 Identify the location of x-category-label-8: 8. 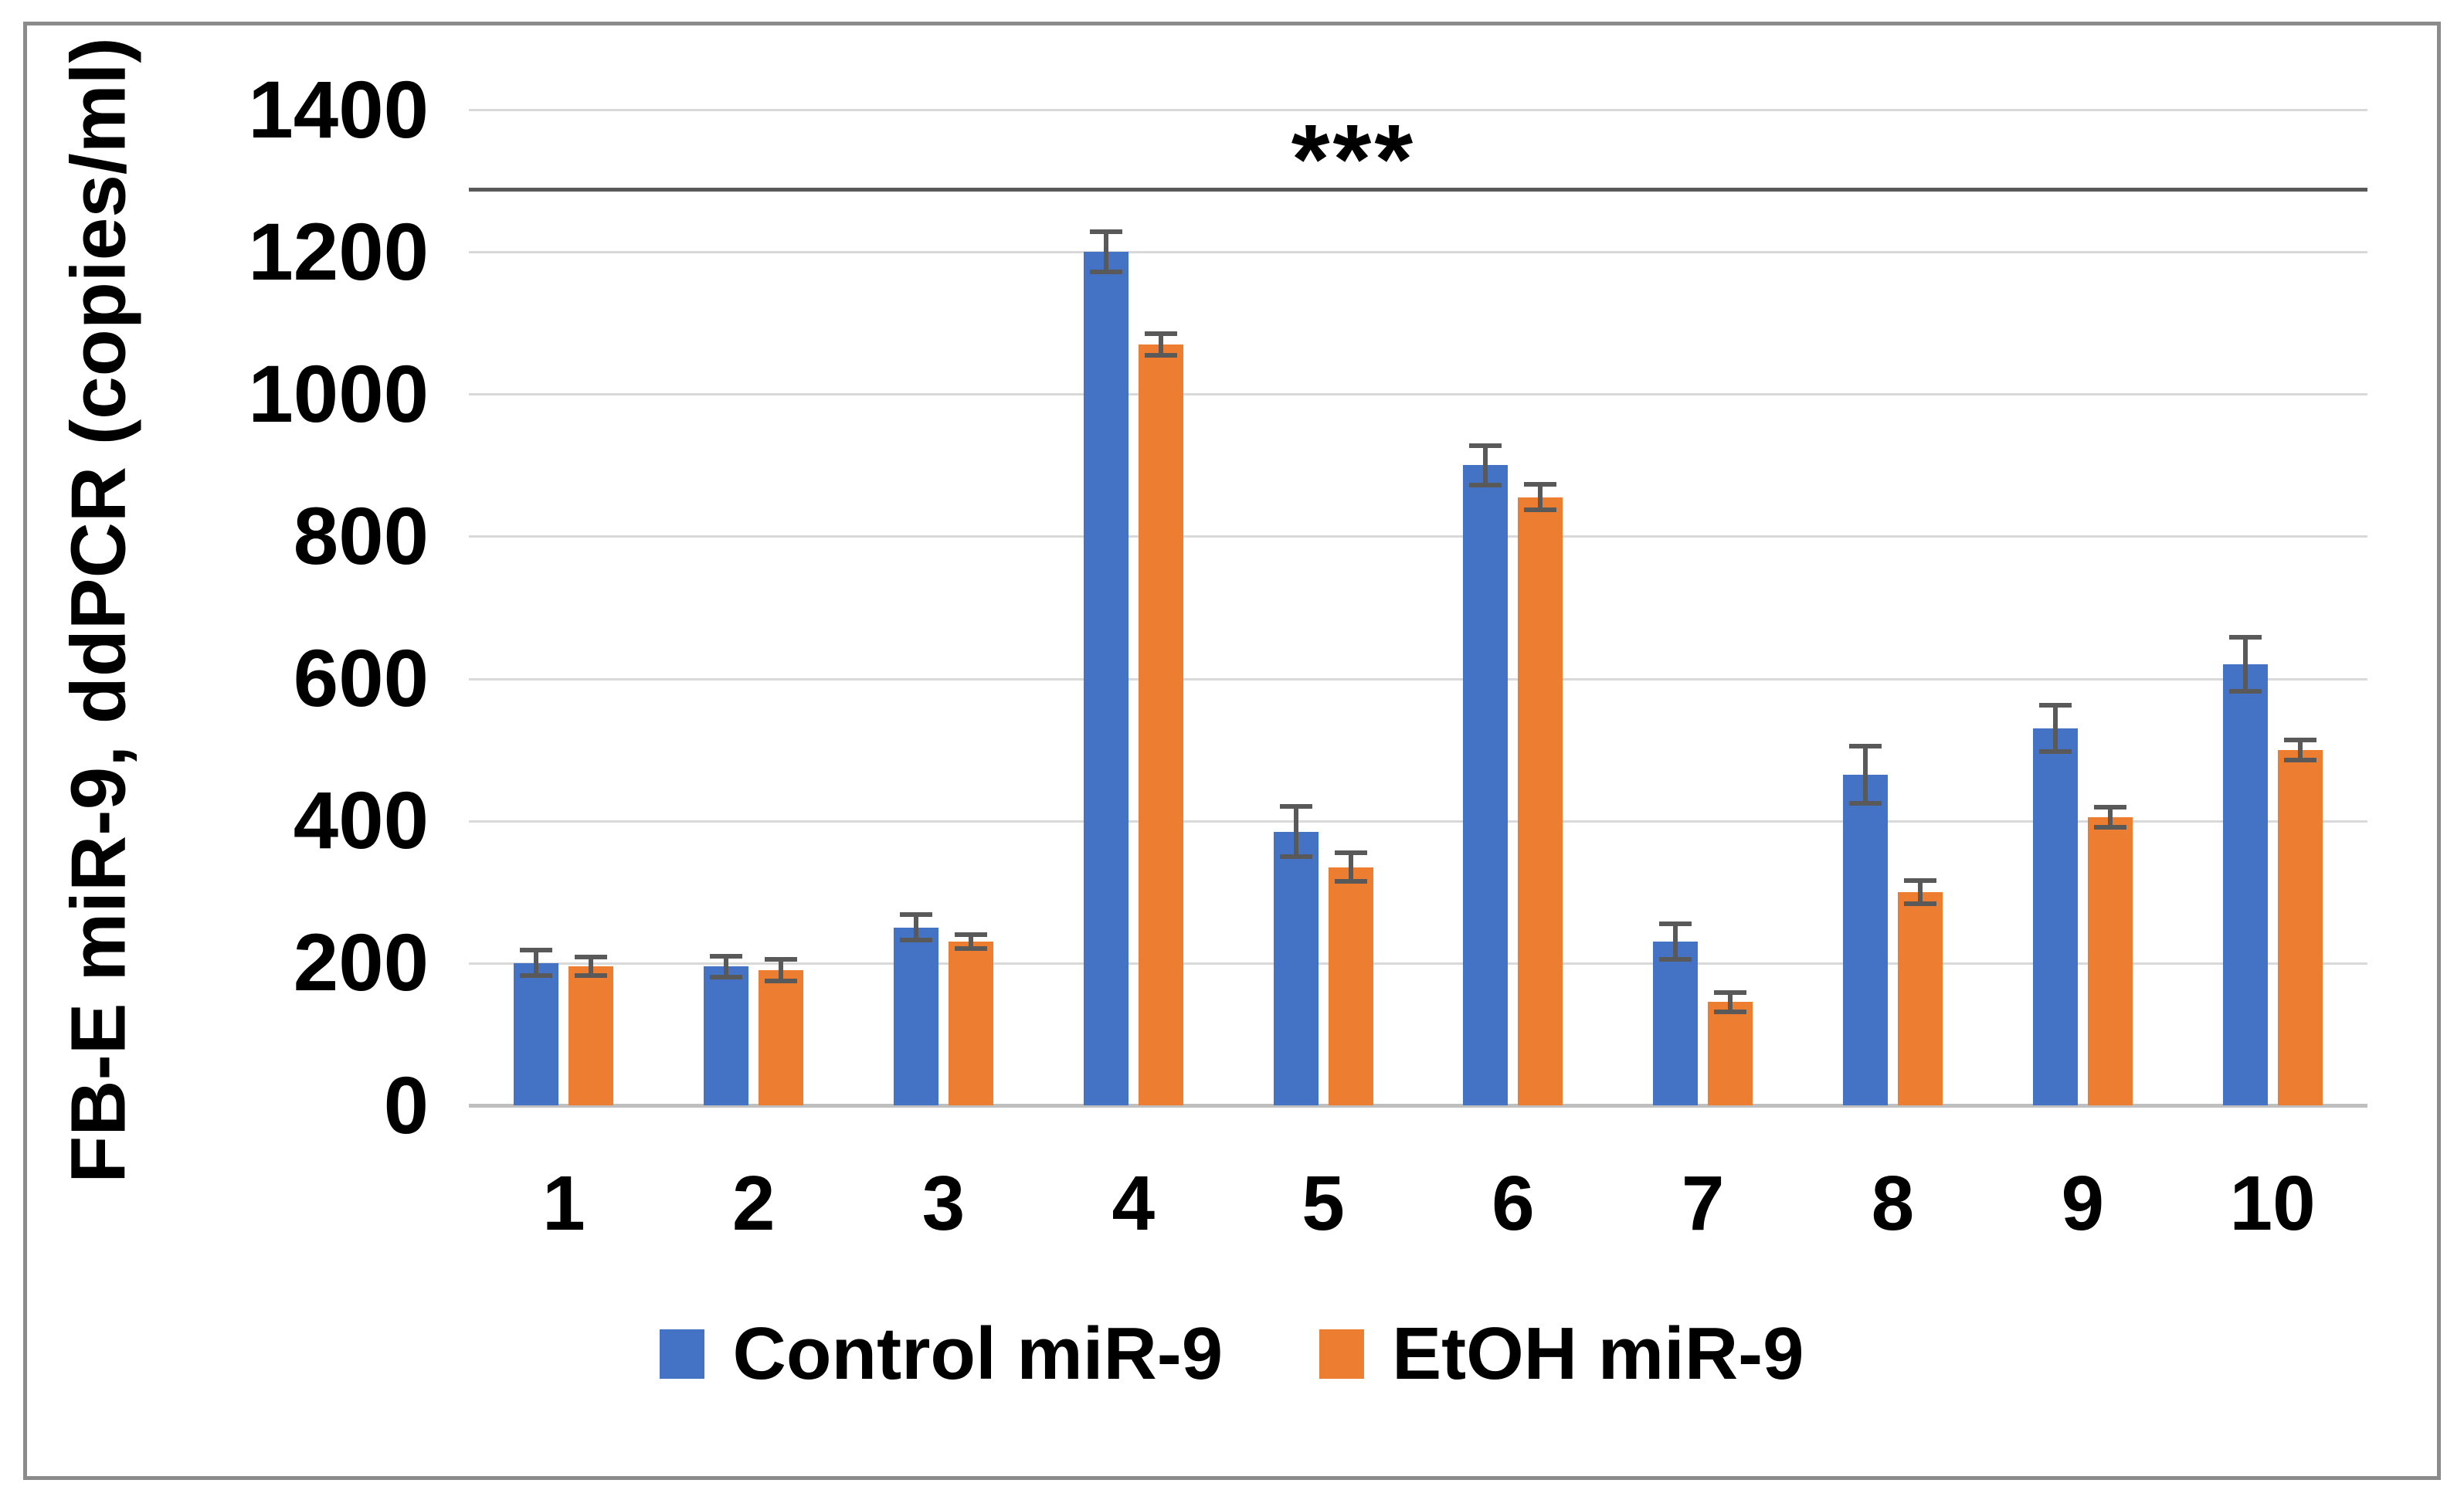
(1893, 1203).